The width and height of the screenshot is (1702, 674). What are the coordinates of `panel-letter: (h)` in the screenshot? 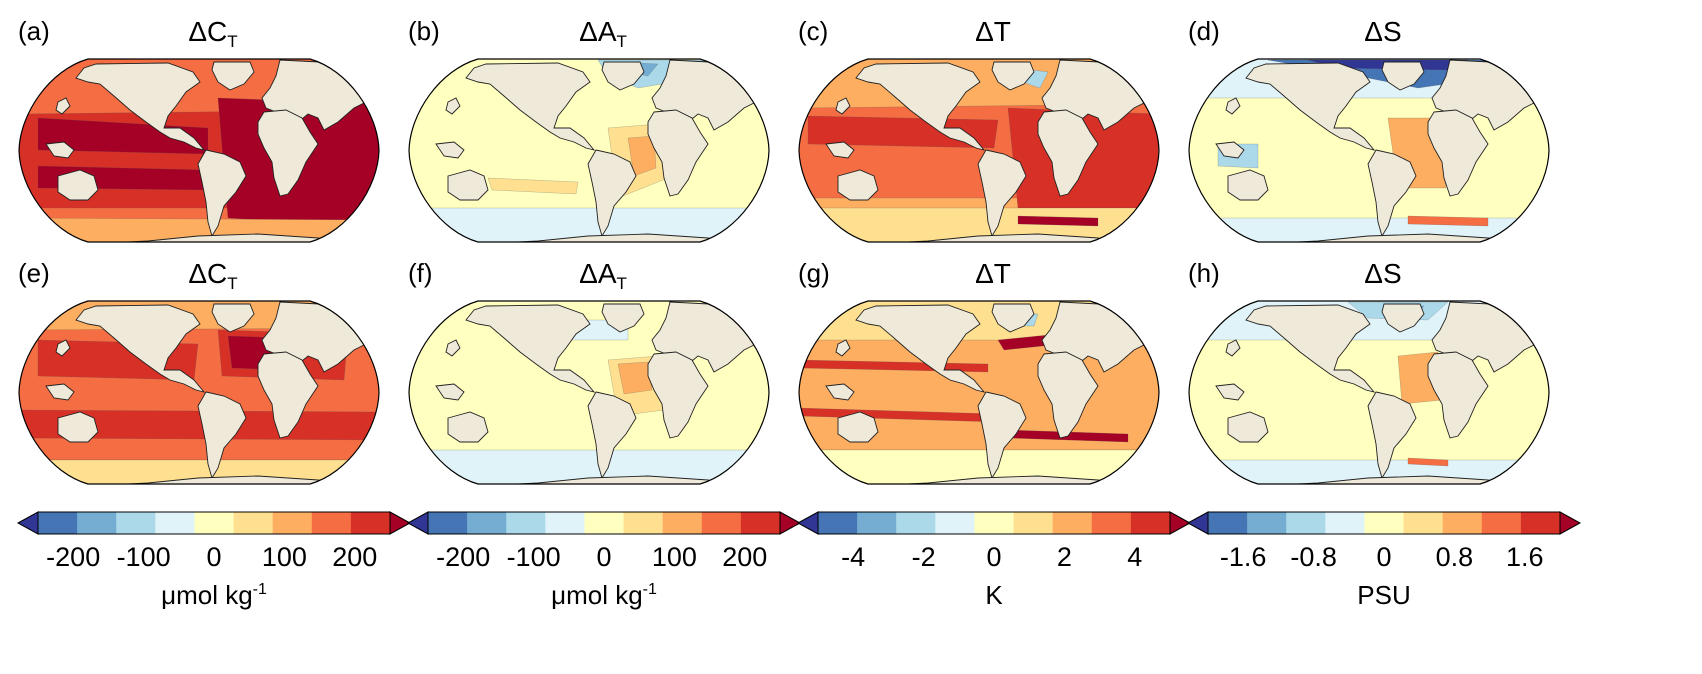 It's located at (1204, 273).